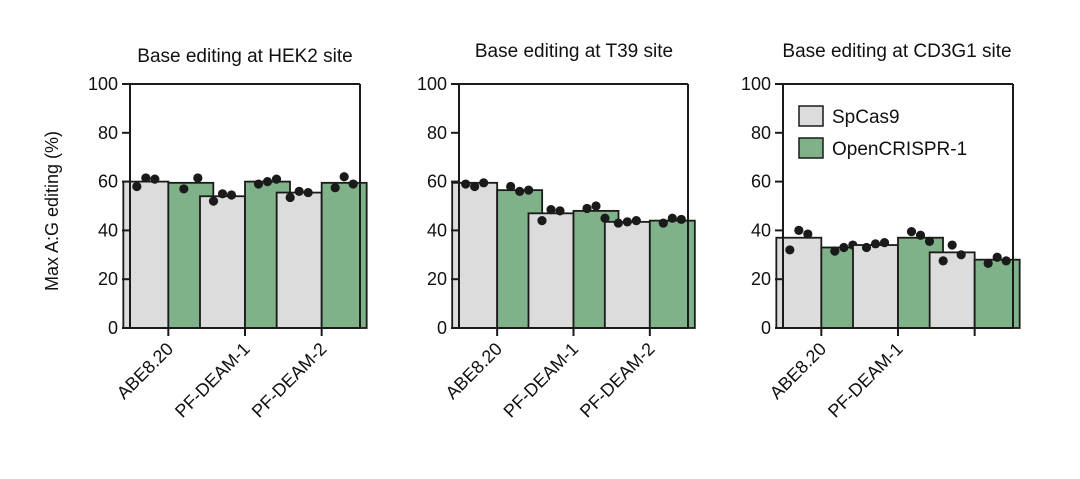  Describe the element at coordinates (574, 51) in the screenshot. I see `chart-title: Base editing at T39 site` at that location.